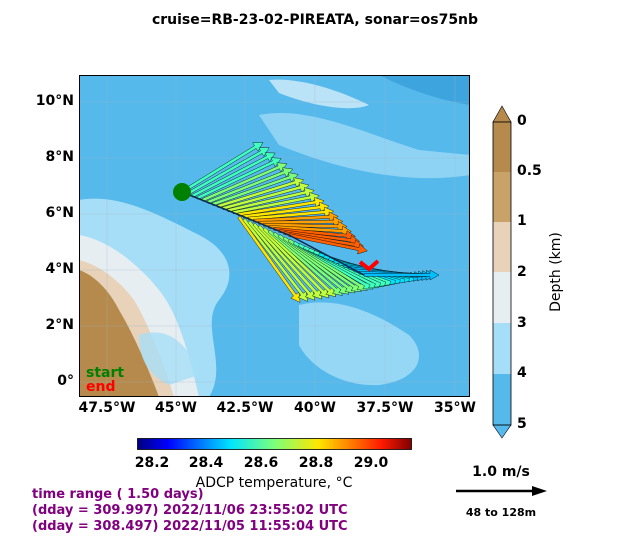 The height and width of the screenshot is (540, 630). What do you see at coordinates (105, 373) in the screenshot?
I see `start-legend-label: start` at bounding box center [105, 373].